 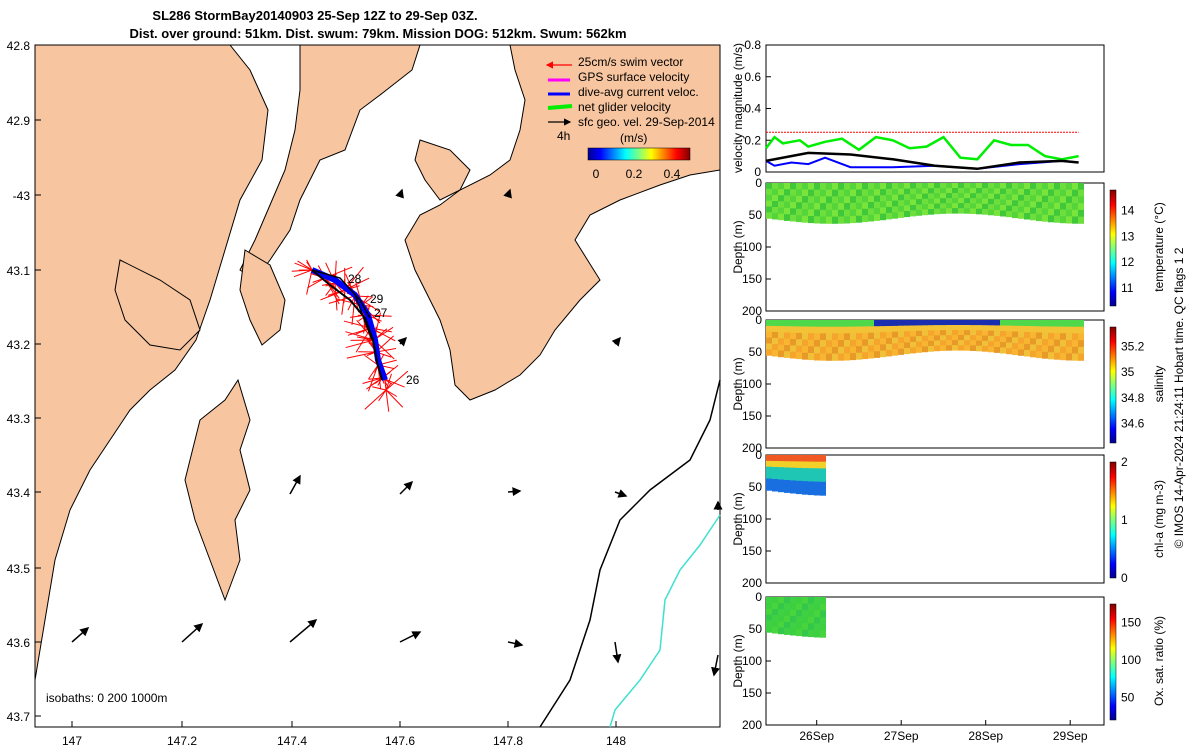 I want to click on land-penisula2, so click(x=157, y=305).